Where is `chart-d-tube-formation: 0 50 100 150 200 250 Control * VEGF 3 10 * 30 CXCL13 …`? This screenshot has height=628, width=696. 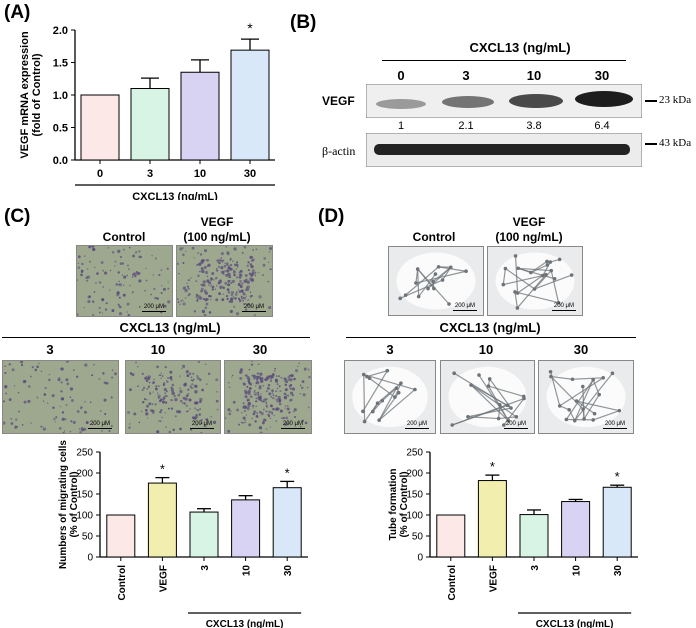 chart-d-tube-formation: 0 50 100 150 200 250 Control * VEGF 3 10 * 30 CXCL13 … is located at coordinates (513, 538).